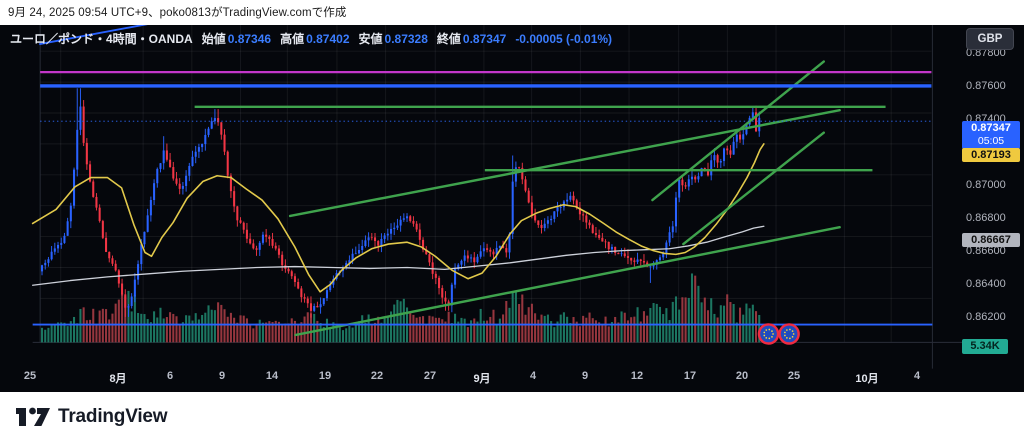 The height and width of the screenshot is (441, 1024). Describe the element at coordinates (484, 39) in the screenshot. I see `legend-value: 0.87347` at that location.